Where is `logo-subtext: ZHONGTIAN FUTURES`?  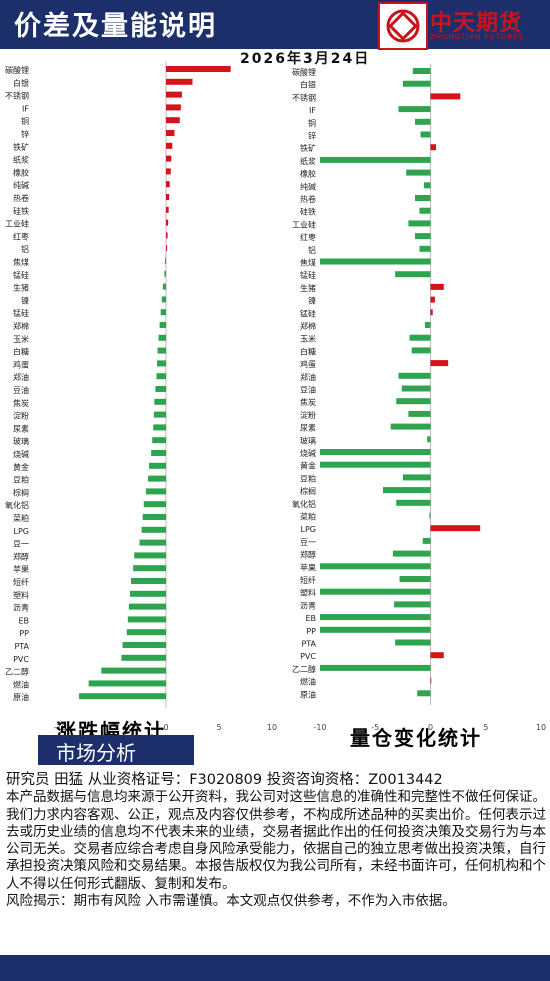 logo-subtext: ZHONGTIAN FUTURES is located at coordinates (477, 37).